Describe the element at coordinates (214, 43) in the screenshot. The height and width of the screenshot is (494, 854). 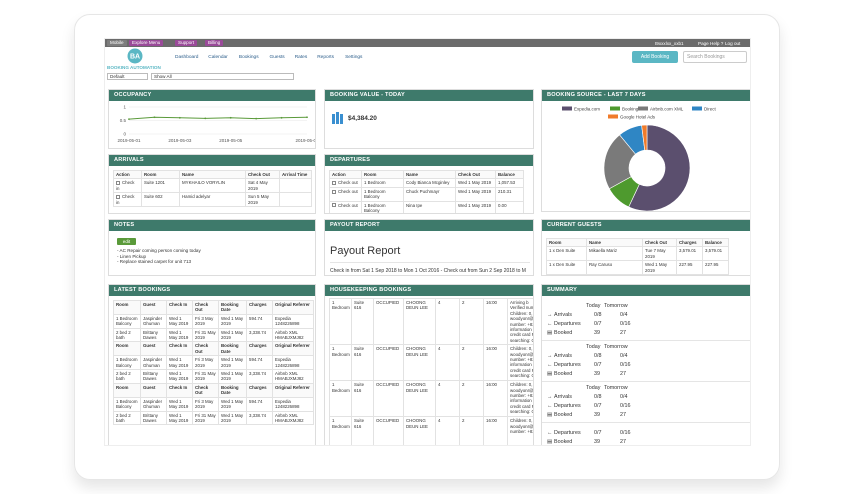
I see `top-button: Billing` at that location.